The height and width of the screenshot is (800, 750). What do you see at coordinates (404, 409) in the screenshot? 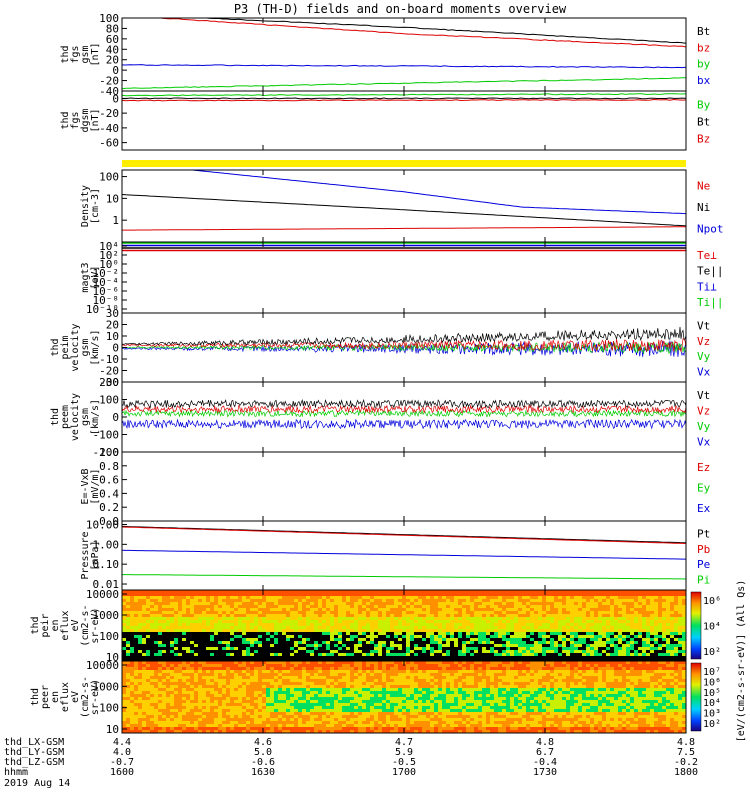
I see `velocity-trace` at bounding box center [404, 409].